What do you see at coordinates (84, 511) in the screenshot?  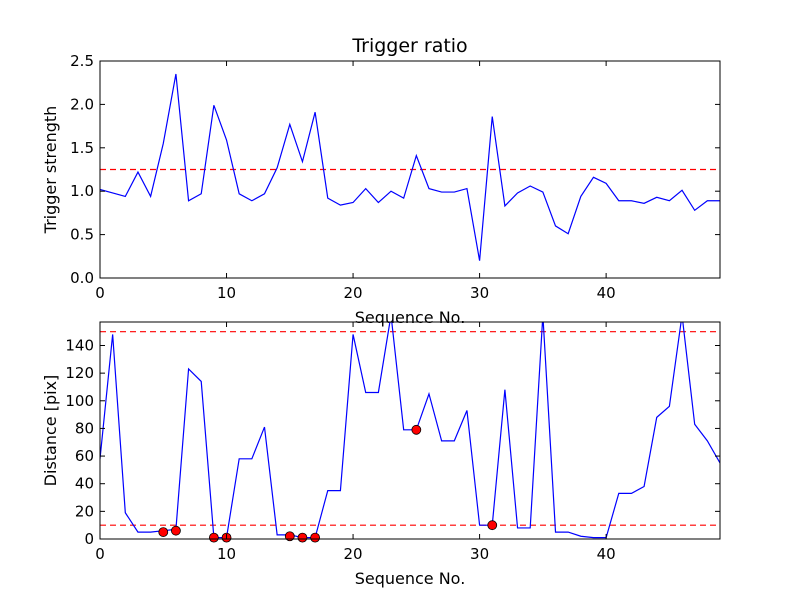 I see `y-tick-label: 20` at bounding box center [84, 511].